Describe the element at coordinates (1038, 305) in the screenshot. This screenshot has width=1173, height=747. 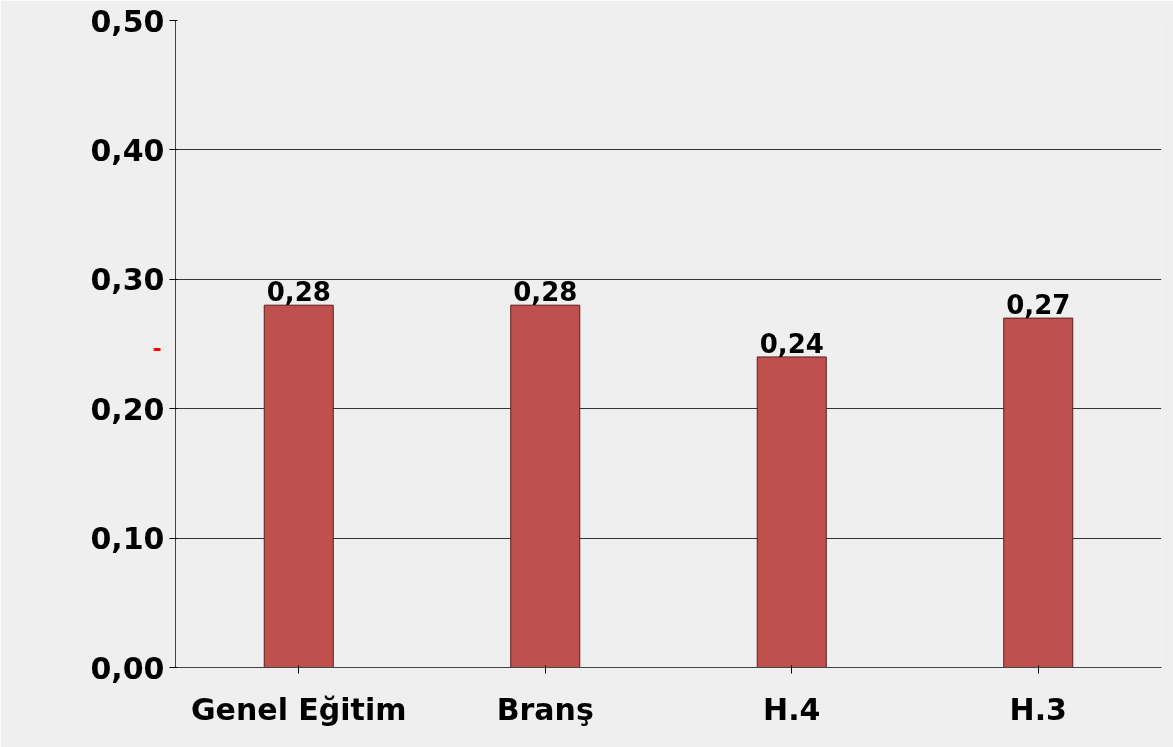
I see `data-label: 0,27` at that location.